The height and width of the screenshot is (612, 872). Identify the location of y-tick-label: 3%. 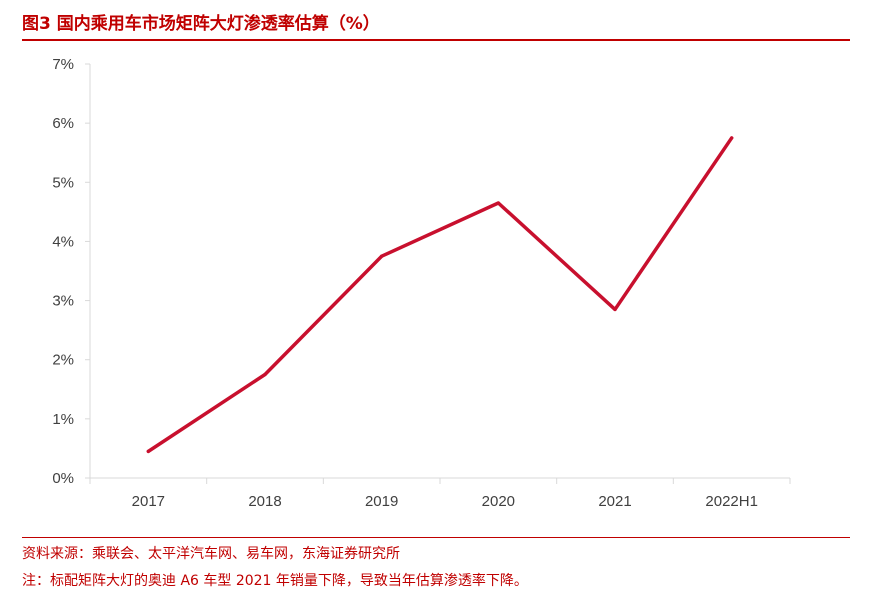
(63, 301).